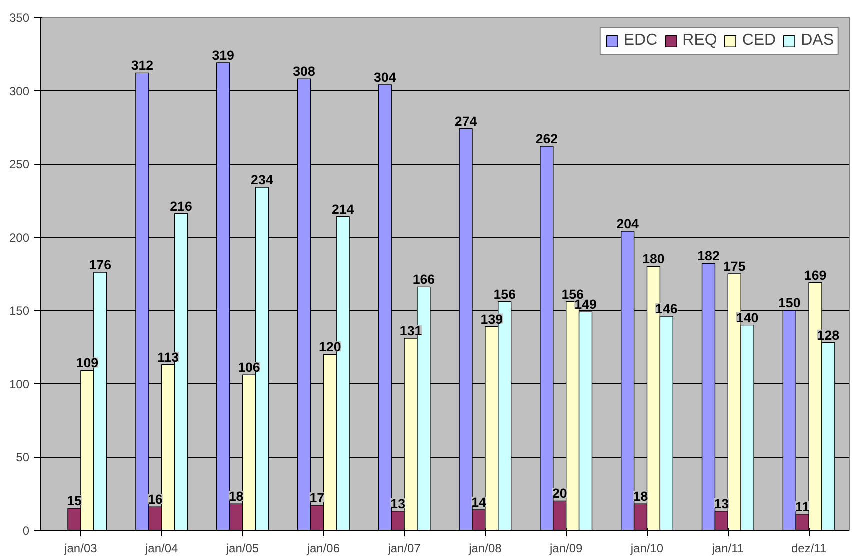 The width and height of the screenshot is (853, 558). I want to click on x-tick-label: jan/05, so click(242, 549).